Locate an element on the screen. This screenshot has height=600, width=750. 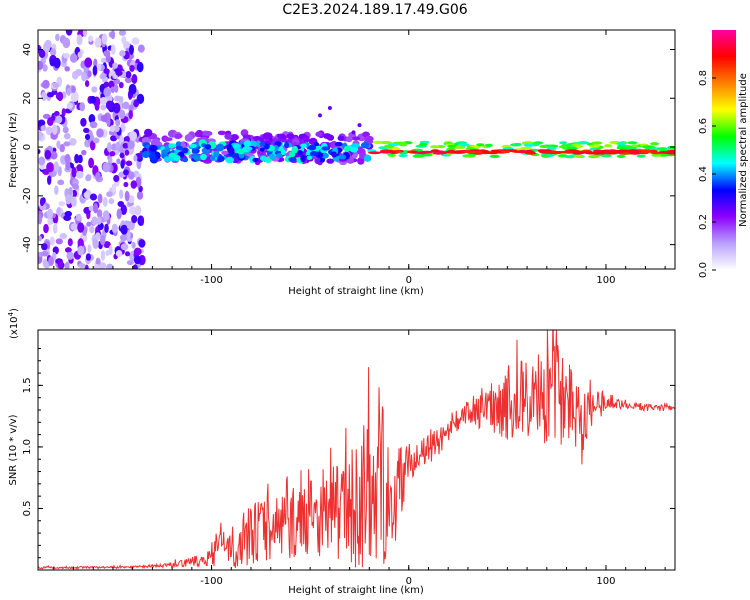
colorbar-tick-label: 0.4 is located at coordinates (703, 174).